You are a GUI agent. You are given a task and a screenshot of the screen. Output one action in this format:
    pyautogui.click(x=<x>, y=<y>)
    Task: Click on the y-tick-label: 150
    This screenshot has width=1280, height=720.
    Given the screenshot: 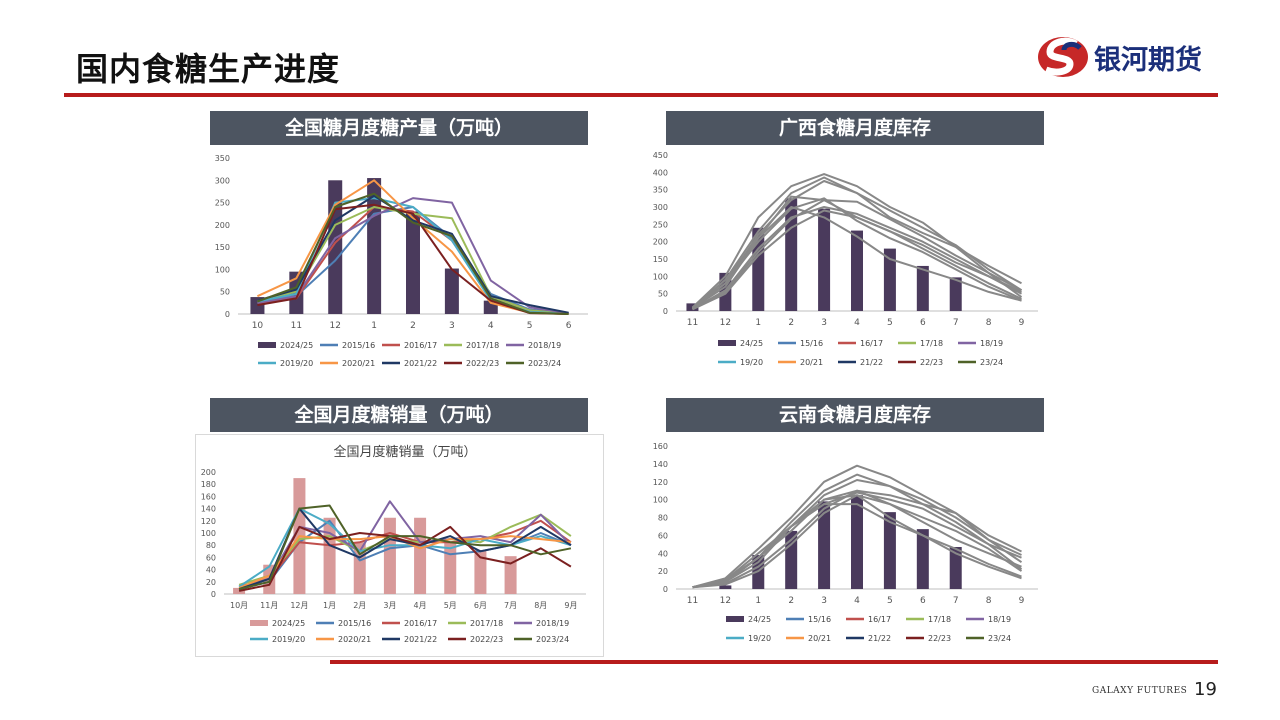 What is the action you would take?
    pyautogui.click(x=222, y=247)
    